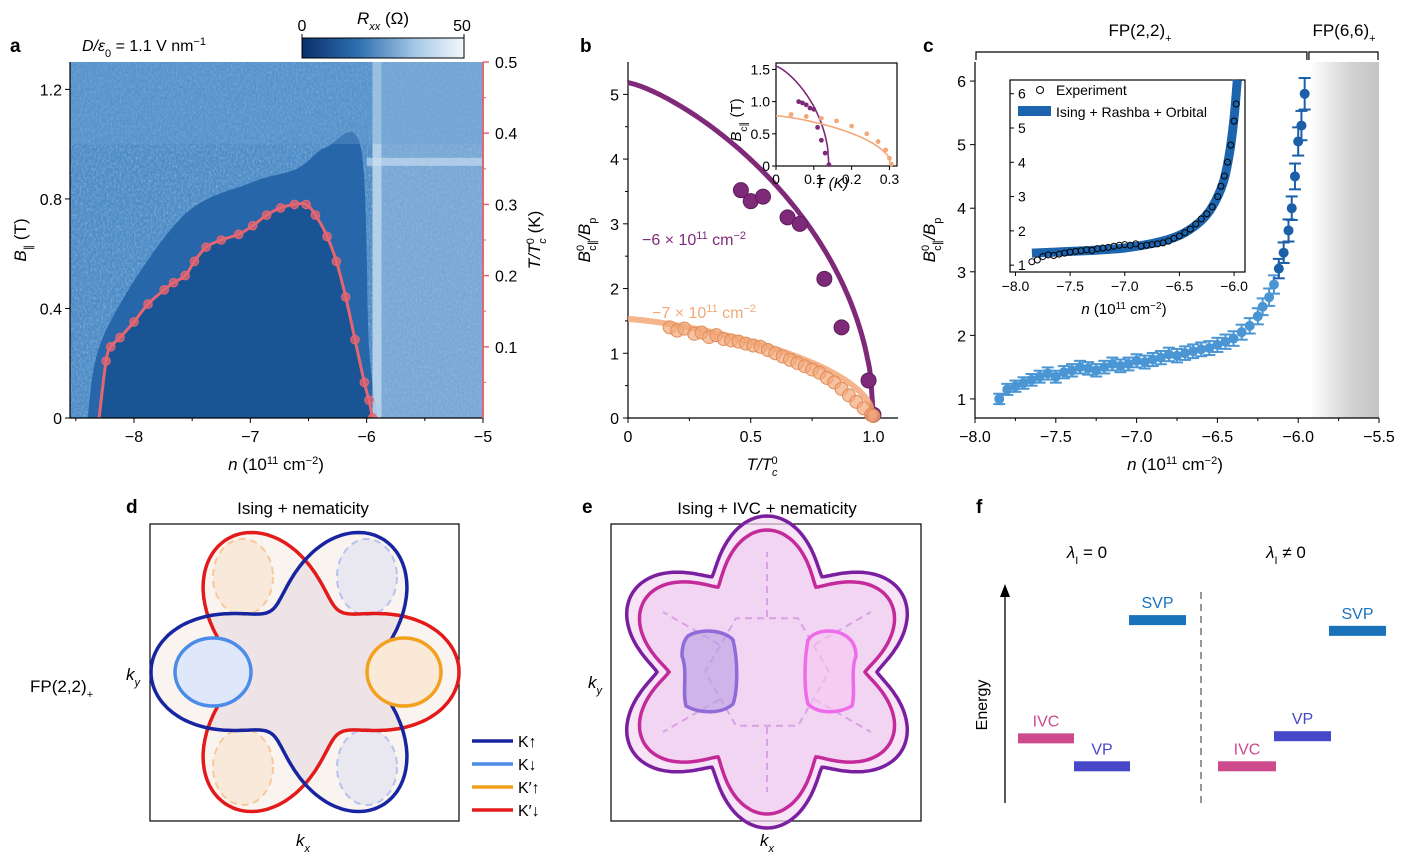  I want to click on b-ytick-label: 4, so click(614, 160).